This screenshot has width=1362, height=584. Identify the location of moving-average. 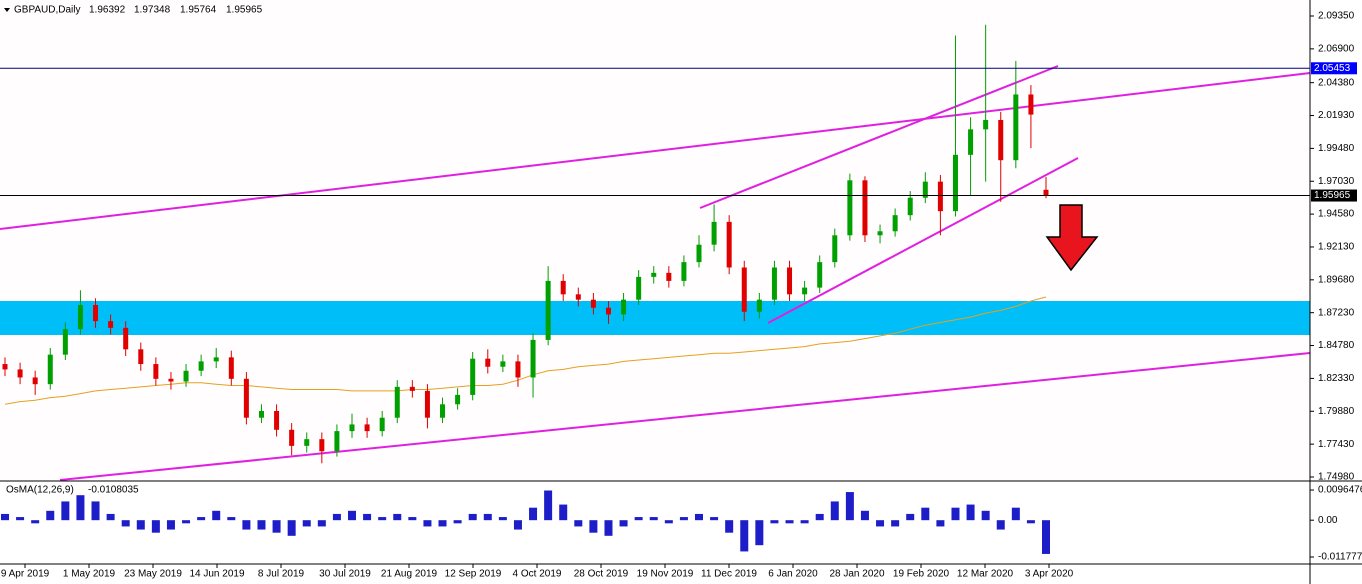
(525, 350).